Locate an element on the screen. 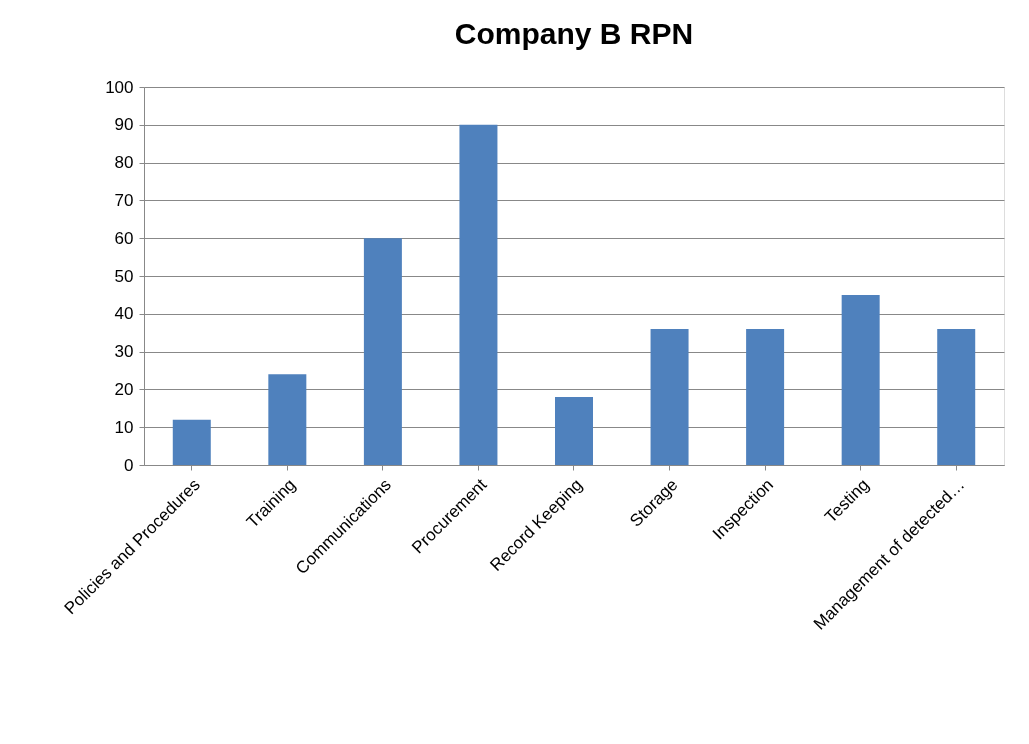  y-tick-label: 100 is located at coordinates (119, 87).